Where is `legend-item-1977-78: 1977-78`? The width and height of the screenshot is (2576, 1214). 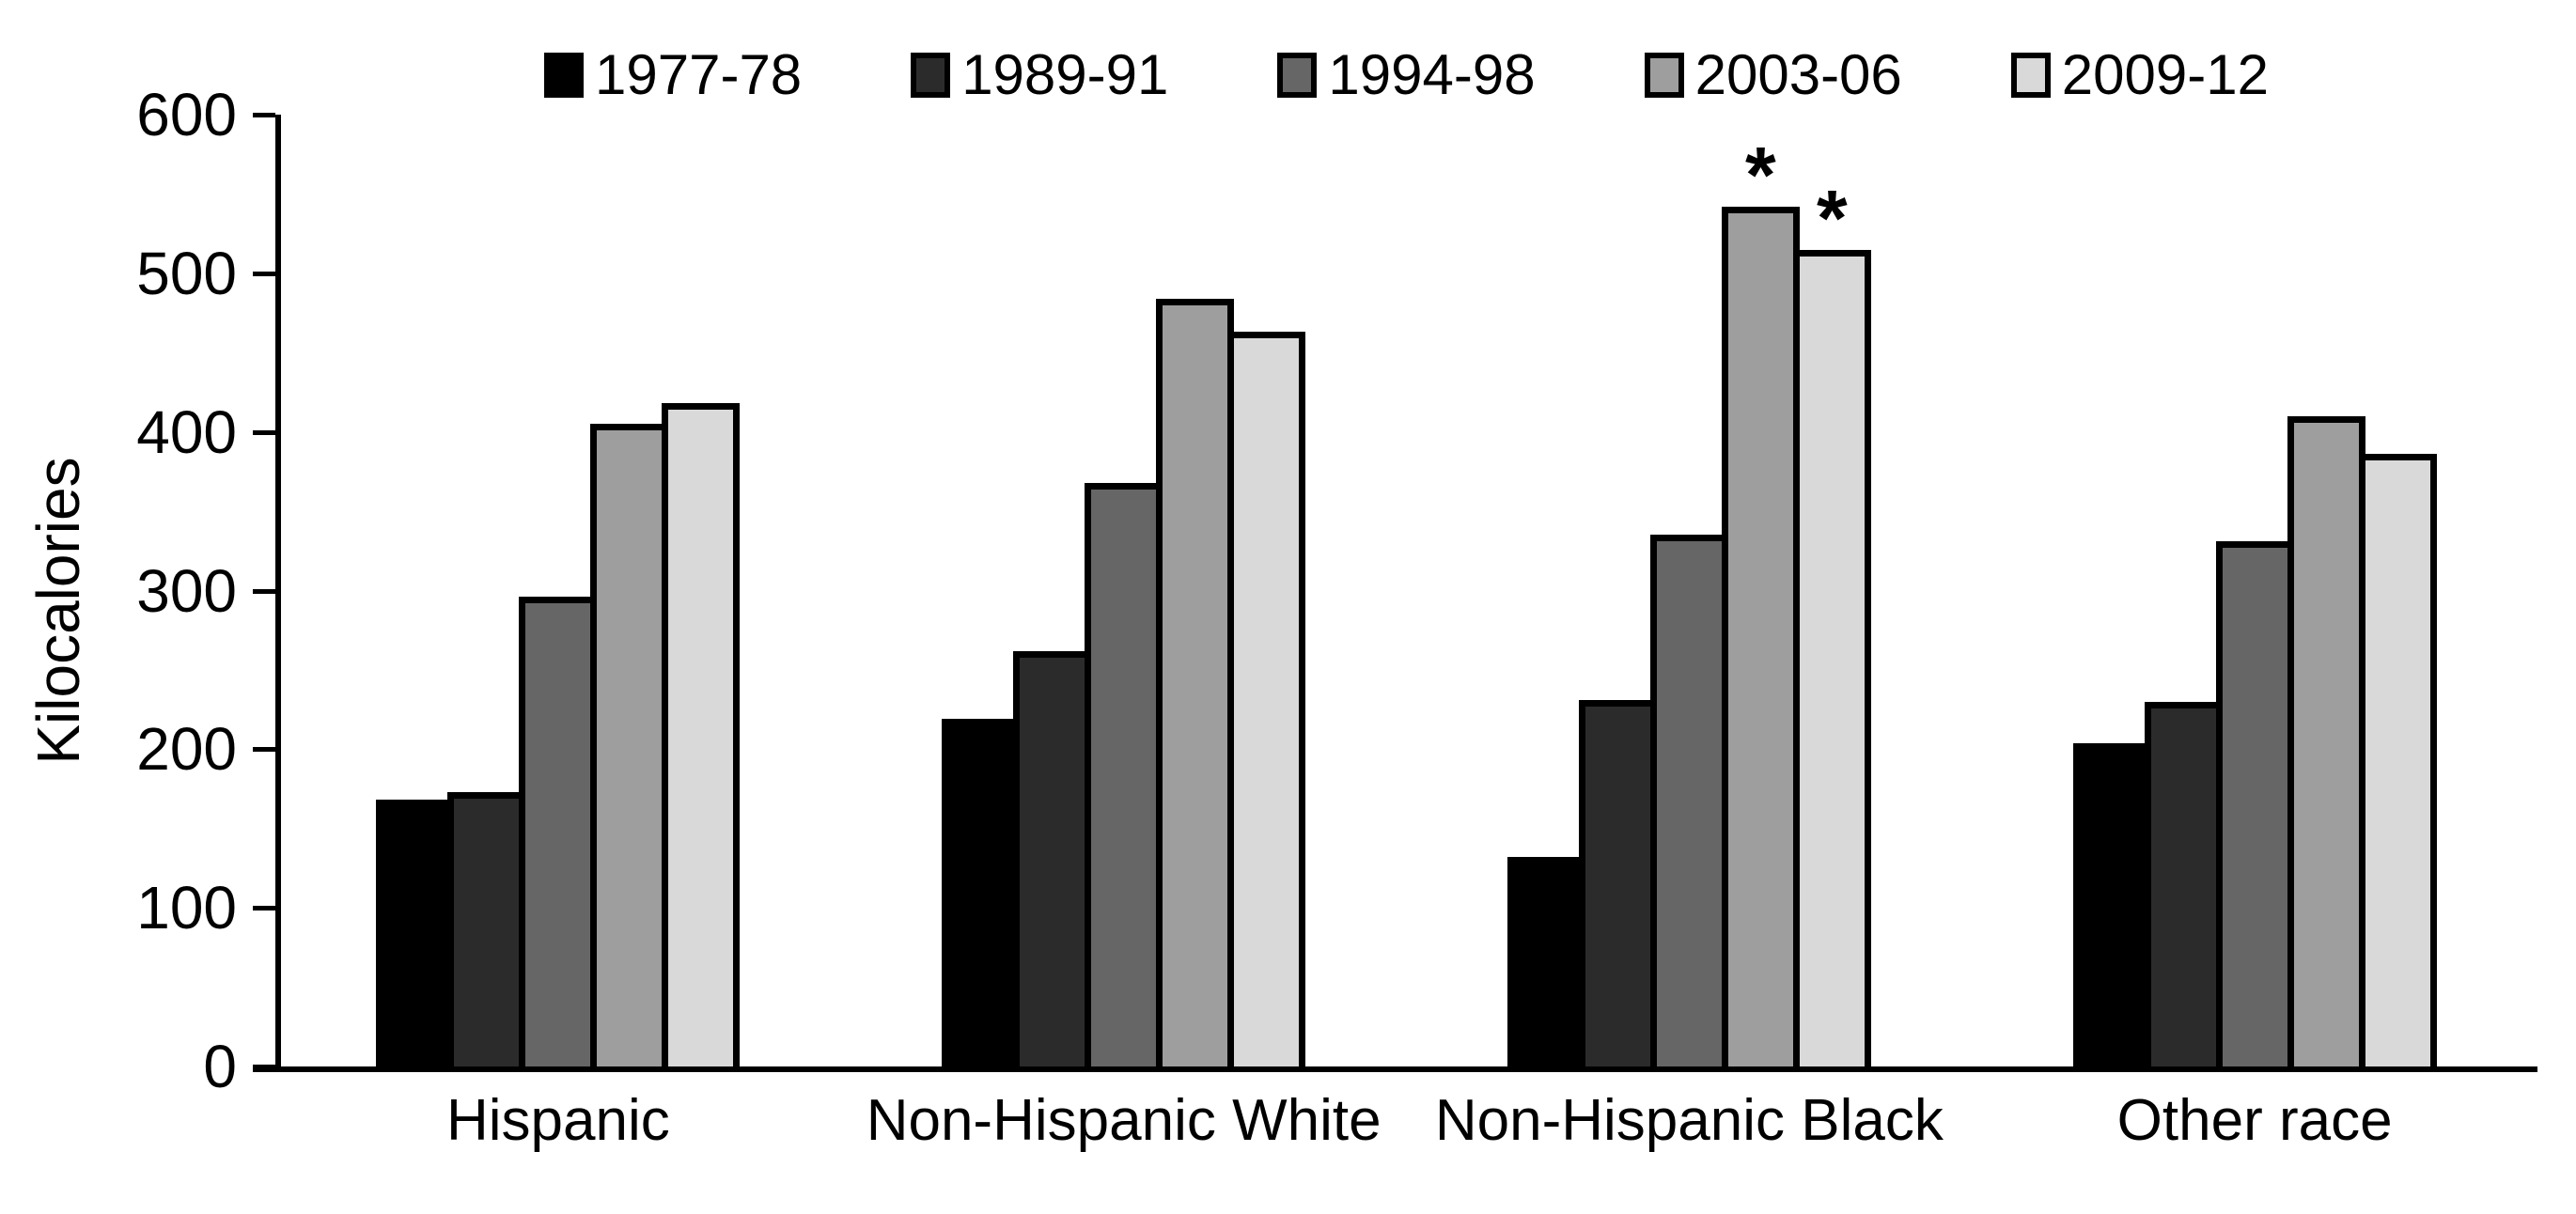
legend-item-1977-78: 1977-78 is located at coordinates (673, 74).